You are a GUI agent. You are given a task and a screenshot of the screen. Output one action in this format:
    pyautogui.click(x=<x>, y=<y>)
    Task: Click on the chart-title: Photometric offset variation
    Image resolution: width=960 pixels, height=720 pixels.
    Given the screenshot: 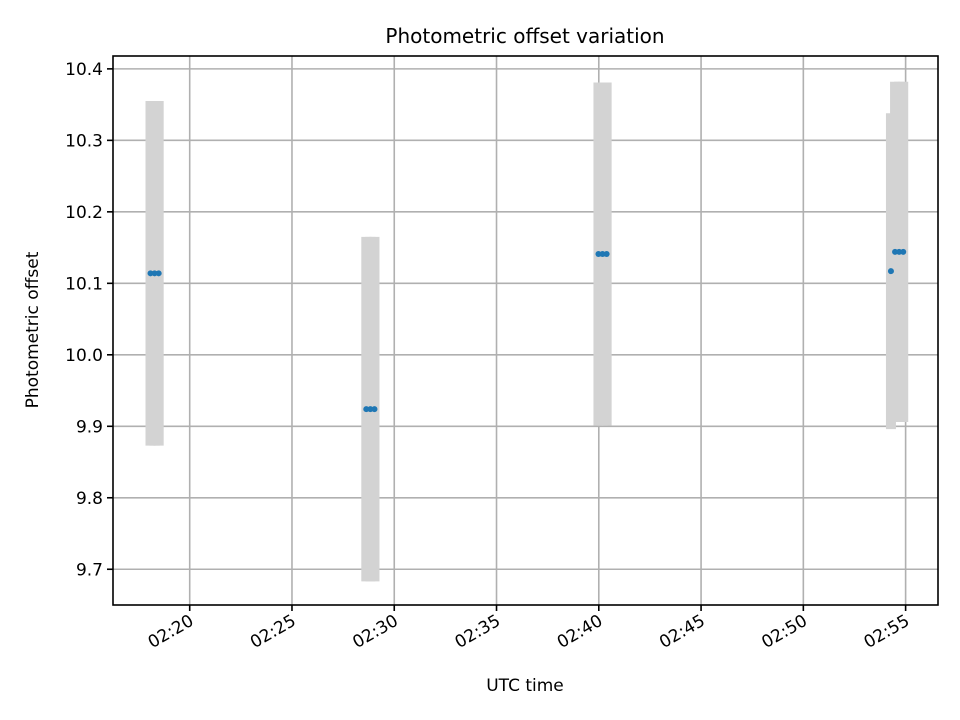 What is the action you would take?
    pyautogui.click(x=524, y=36)
    